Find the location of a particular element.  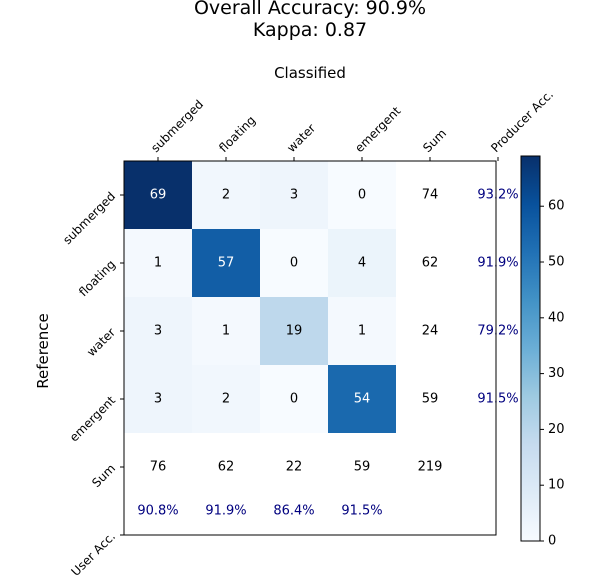

cell-value-floating-submerged: 1 is located at coordinates (158, 263).